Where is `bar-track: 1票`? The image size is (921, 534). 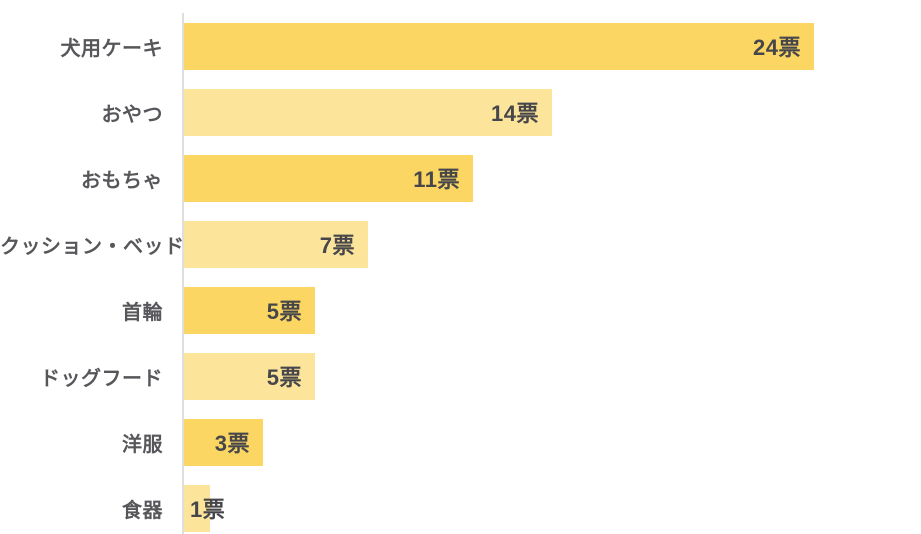 bar-track: 1票 is located at coordinates (552, 508).